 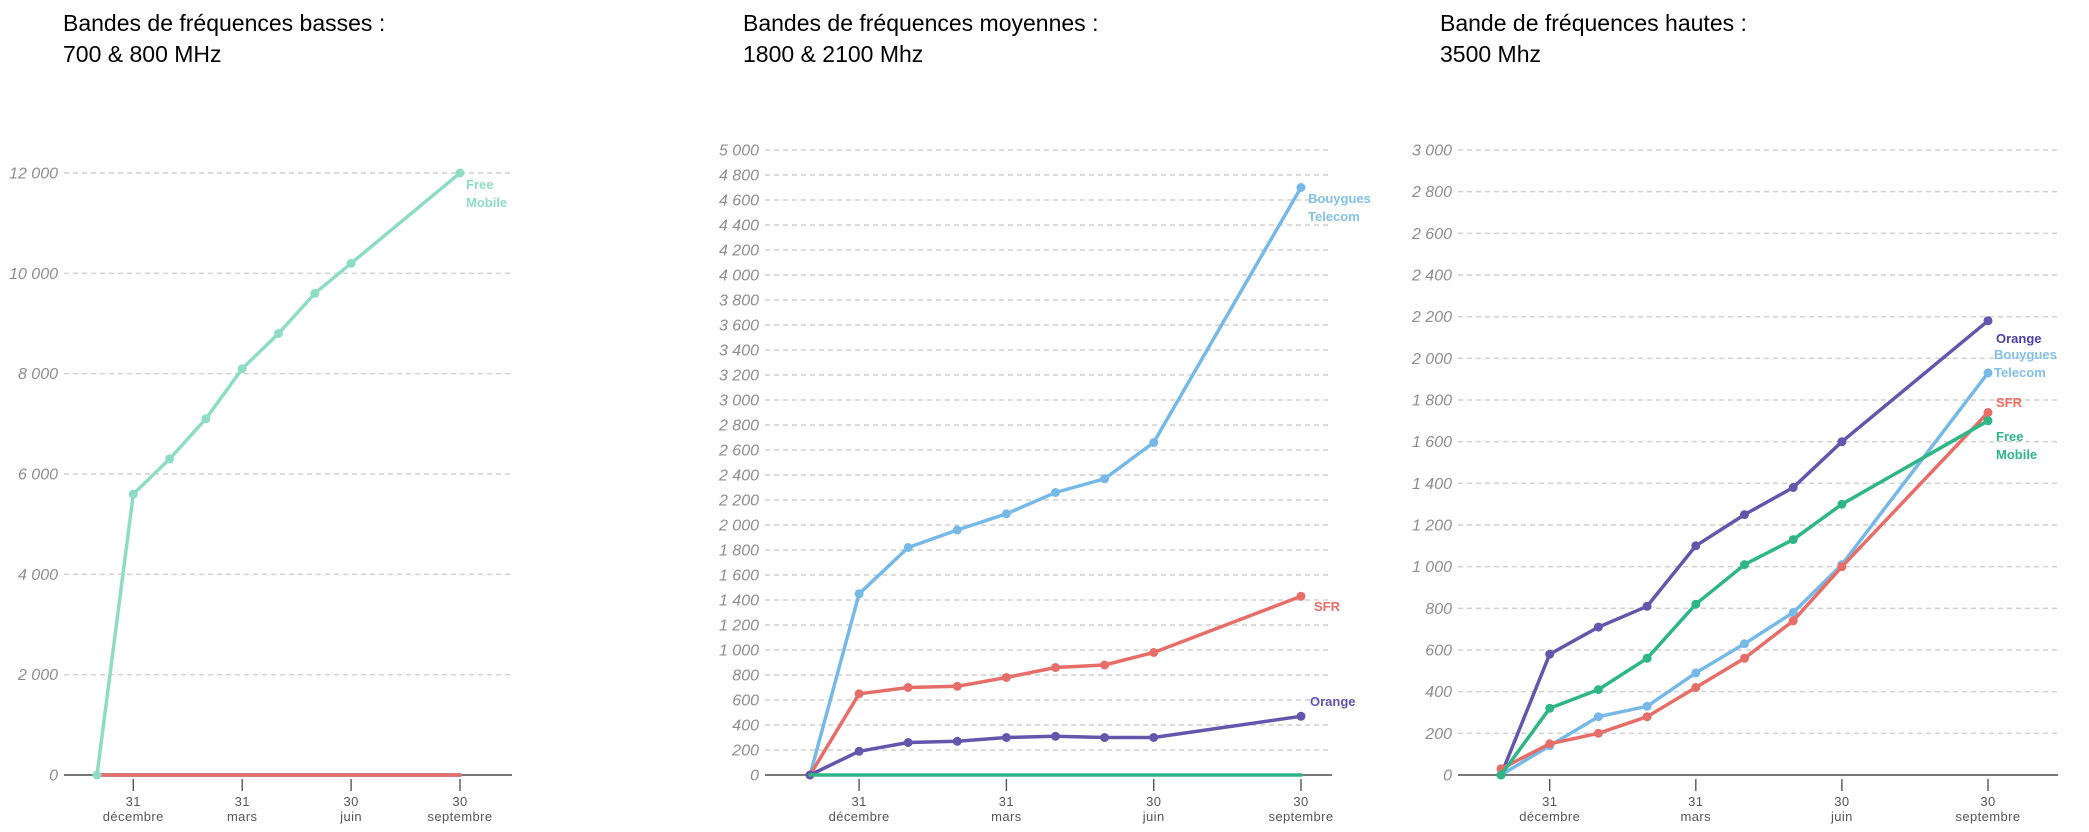 What do you see at coordinates (1432, 442) in the screenshot?
I see `y-axis-label: 1 600` at bounding box center [1432, 442].